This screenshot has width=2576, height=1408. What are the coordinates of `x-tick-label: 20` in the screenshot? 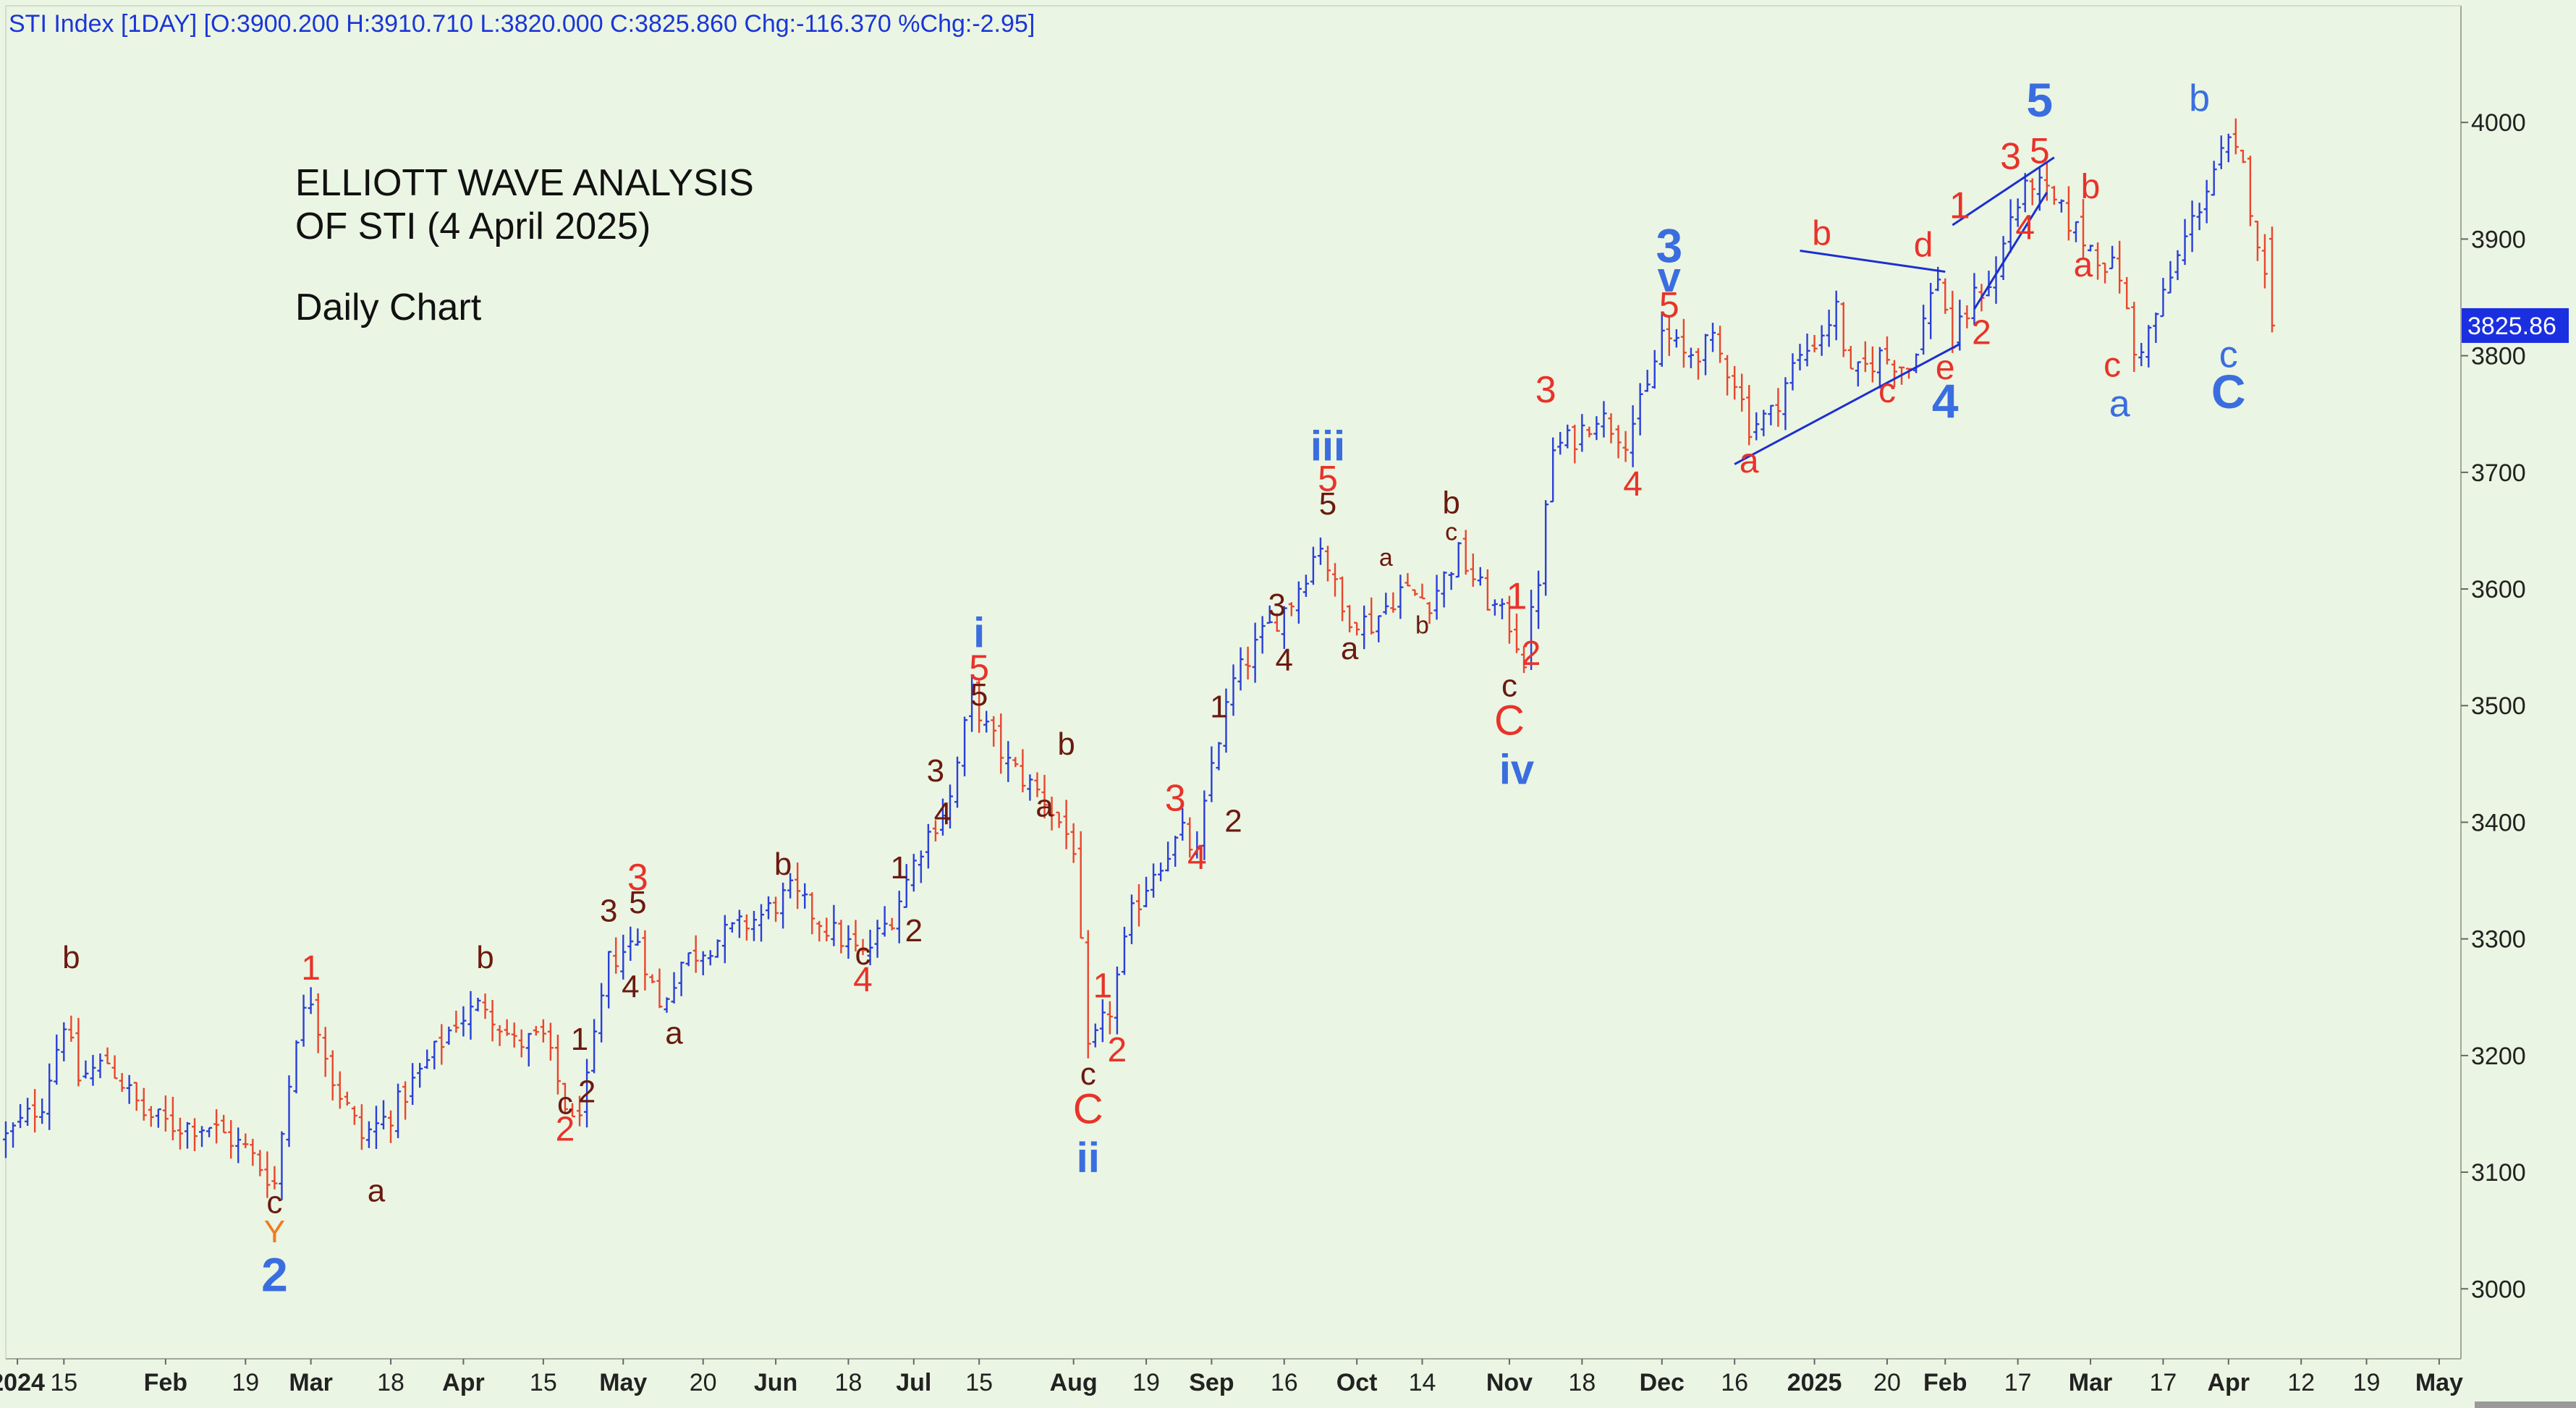 It's located at (703, 1382).